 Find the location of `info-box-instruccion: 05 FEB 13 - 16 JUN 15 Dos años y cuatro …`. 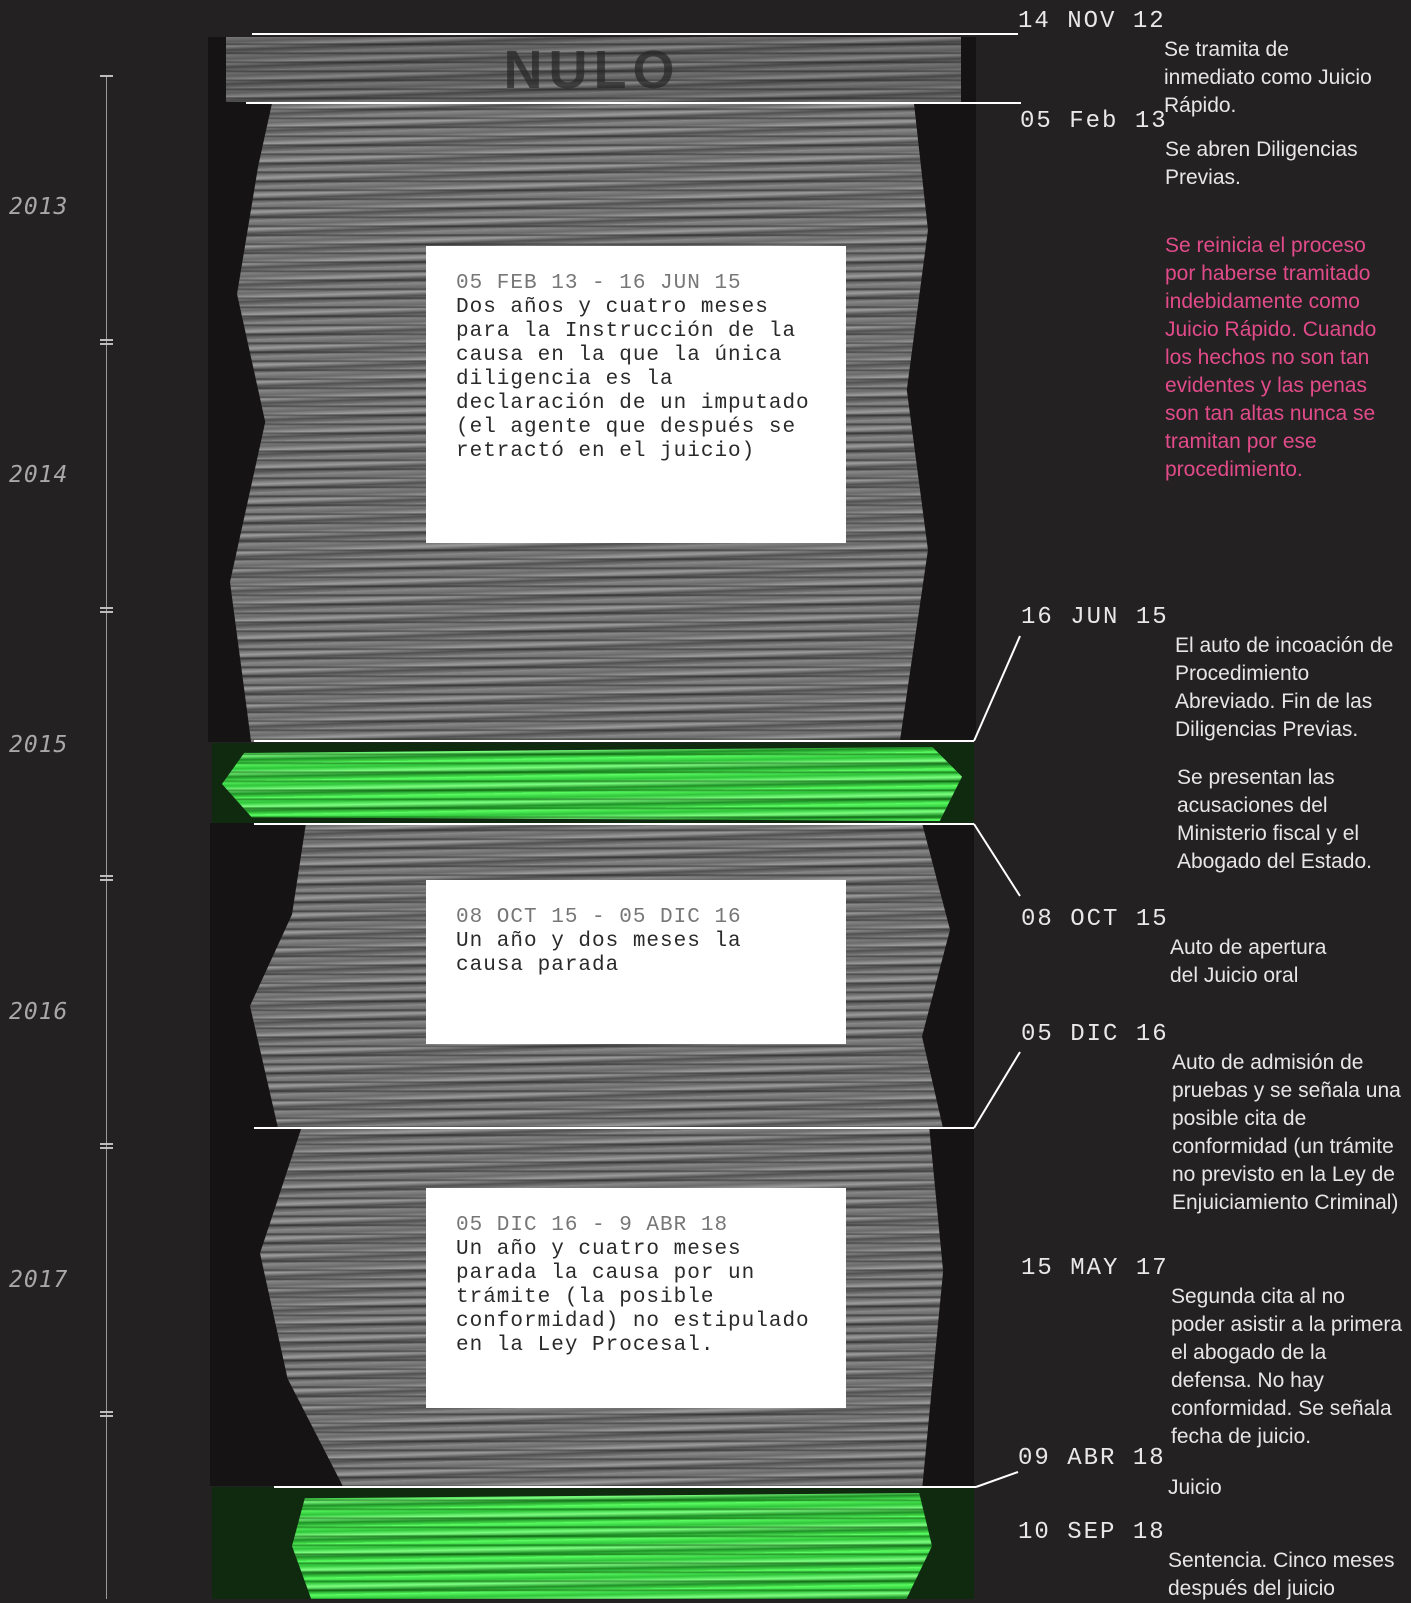

info-box-instruccion: 05 FEB 13 - 16 JUN 15 Dos años y cuatro … is located at coordinates (636, 394).